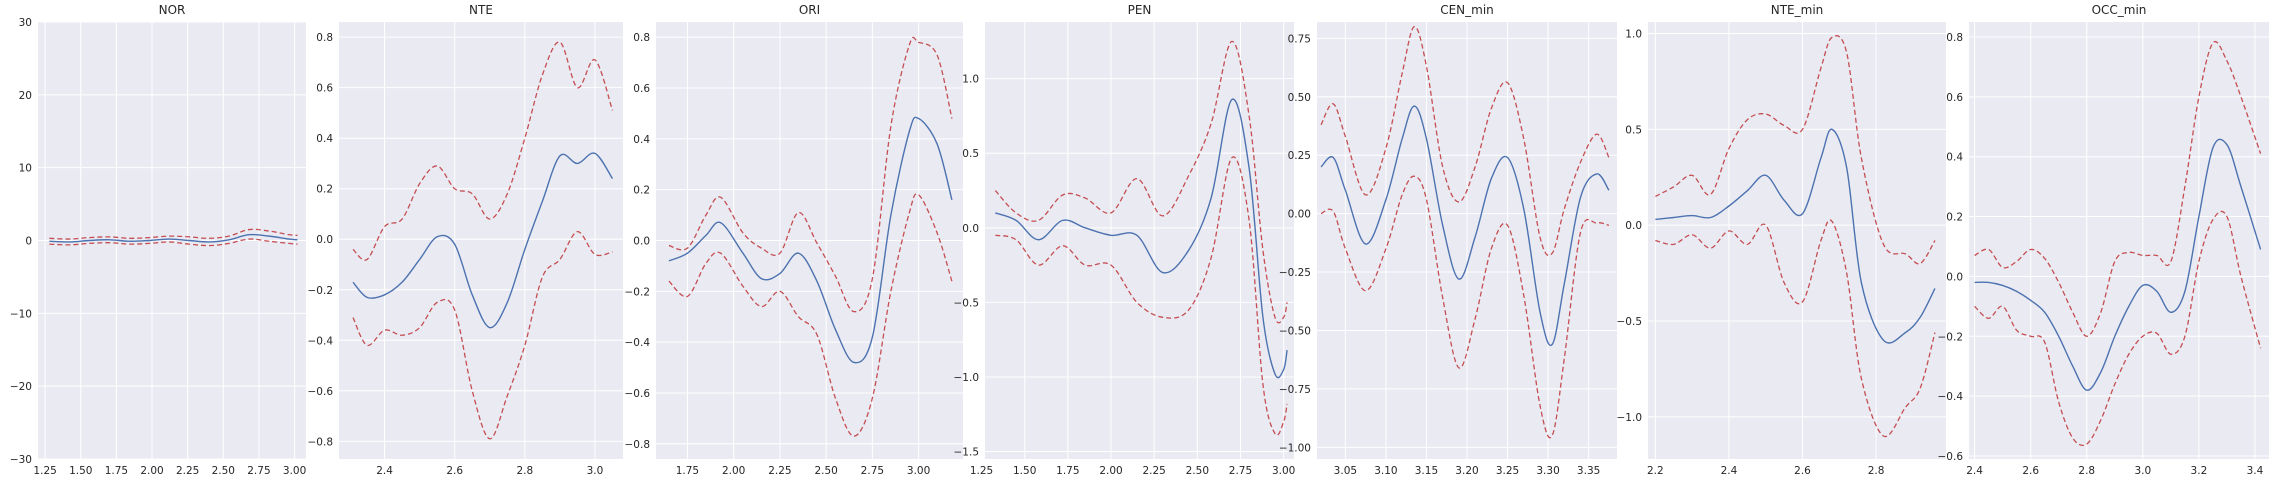 This screenshot has height=484, width=2279. Describe the element at coordinates (967, 453) in the screenshot. I see `y-tick-label: −1.5` at that location.